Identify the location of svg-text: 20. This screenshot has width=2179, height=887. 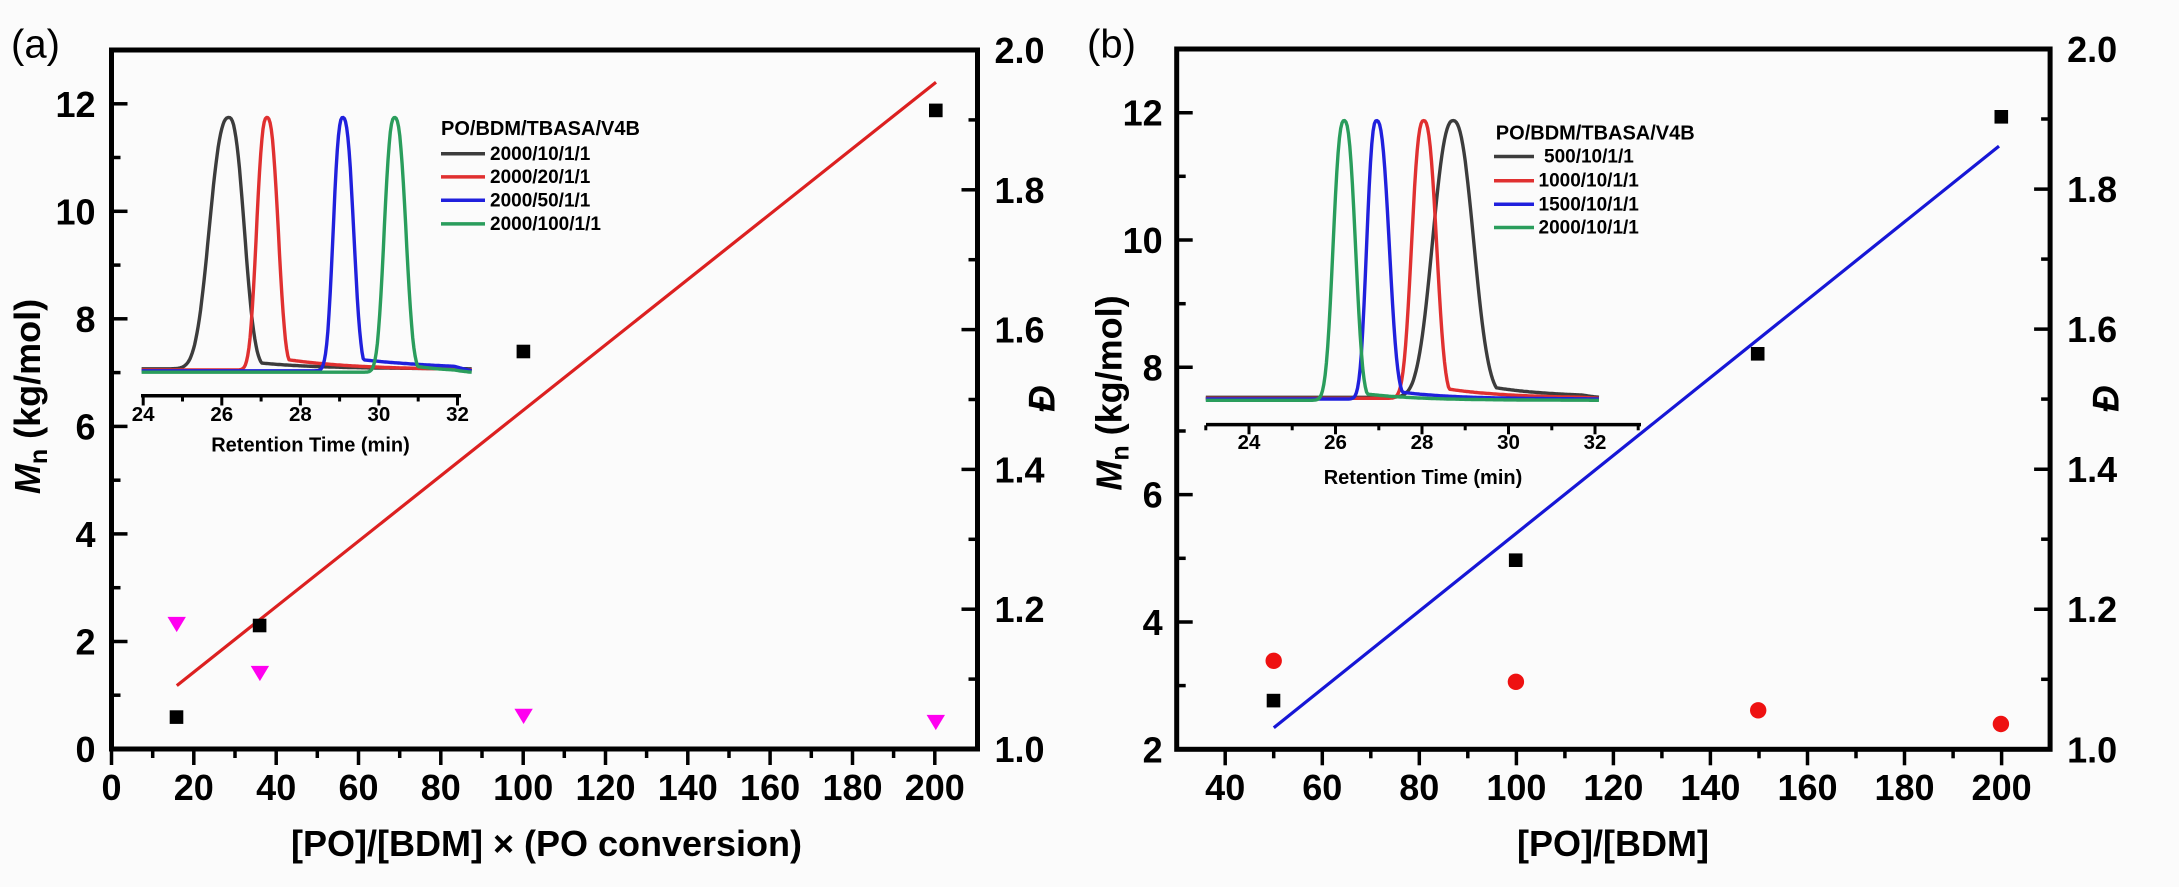
(194, 787).